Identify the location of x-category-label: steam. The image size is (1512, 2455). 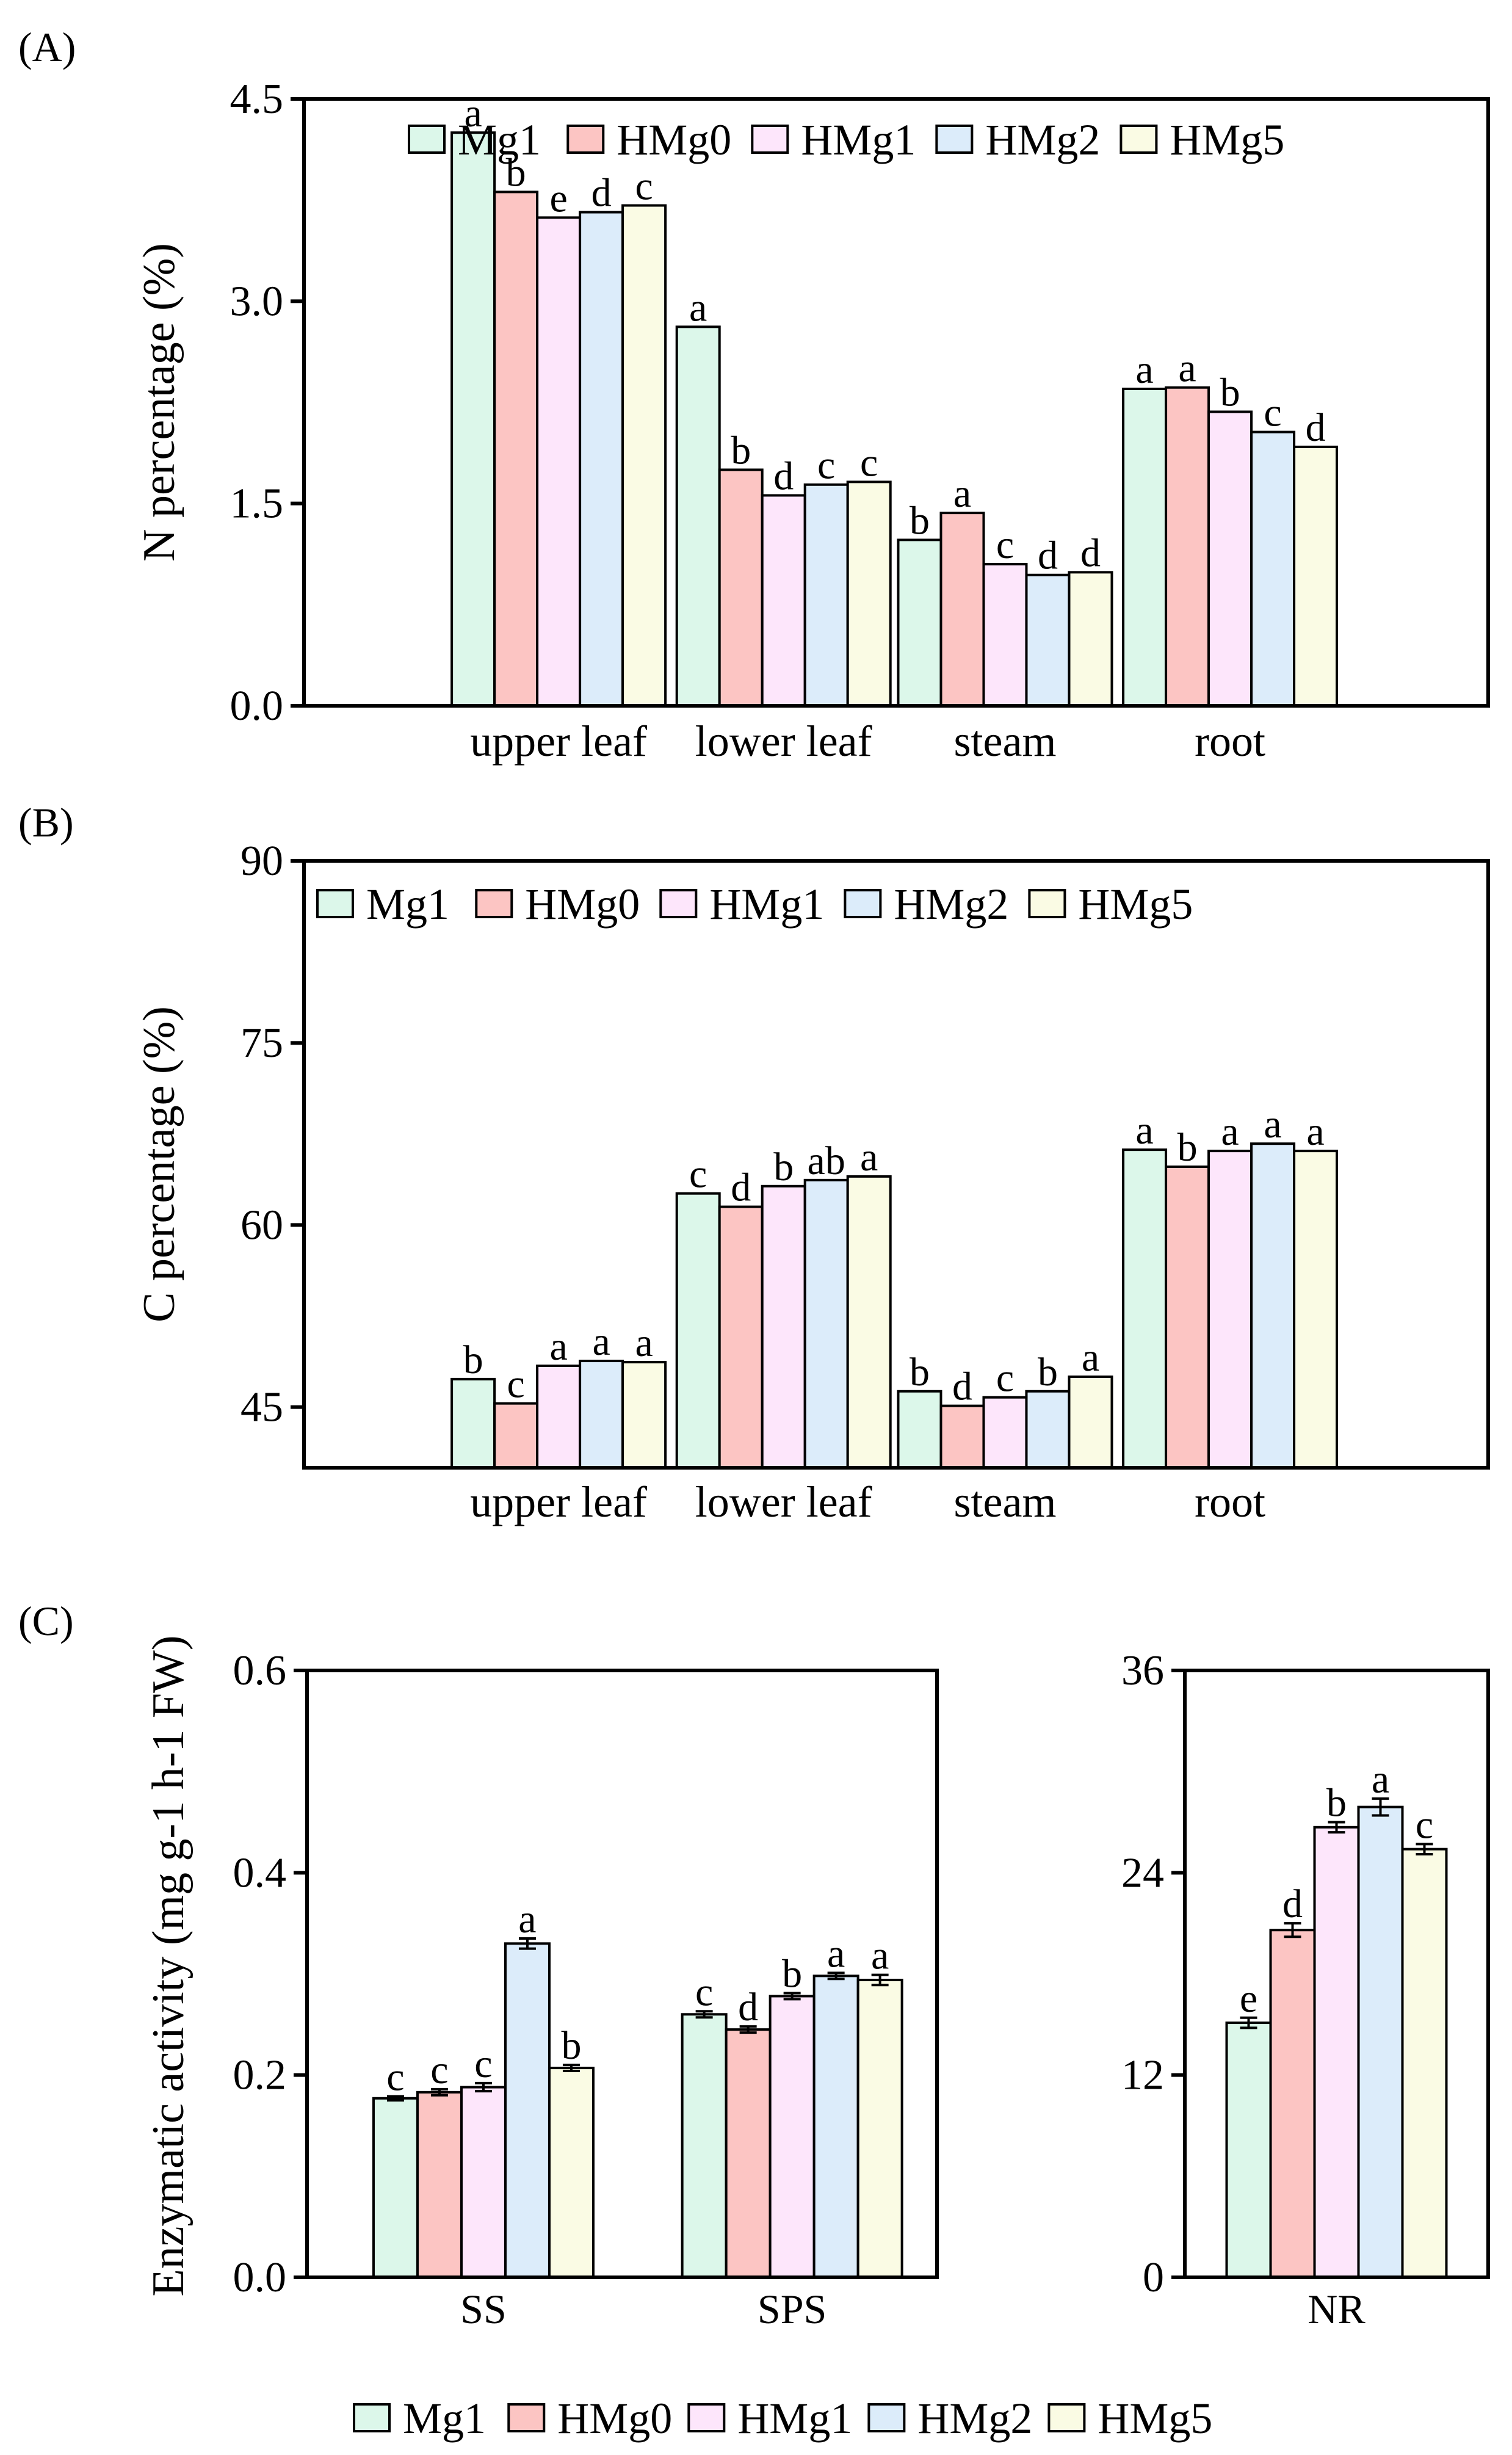
(1005, 1502).